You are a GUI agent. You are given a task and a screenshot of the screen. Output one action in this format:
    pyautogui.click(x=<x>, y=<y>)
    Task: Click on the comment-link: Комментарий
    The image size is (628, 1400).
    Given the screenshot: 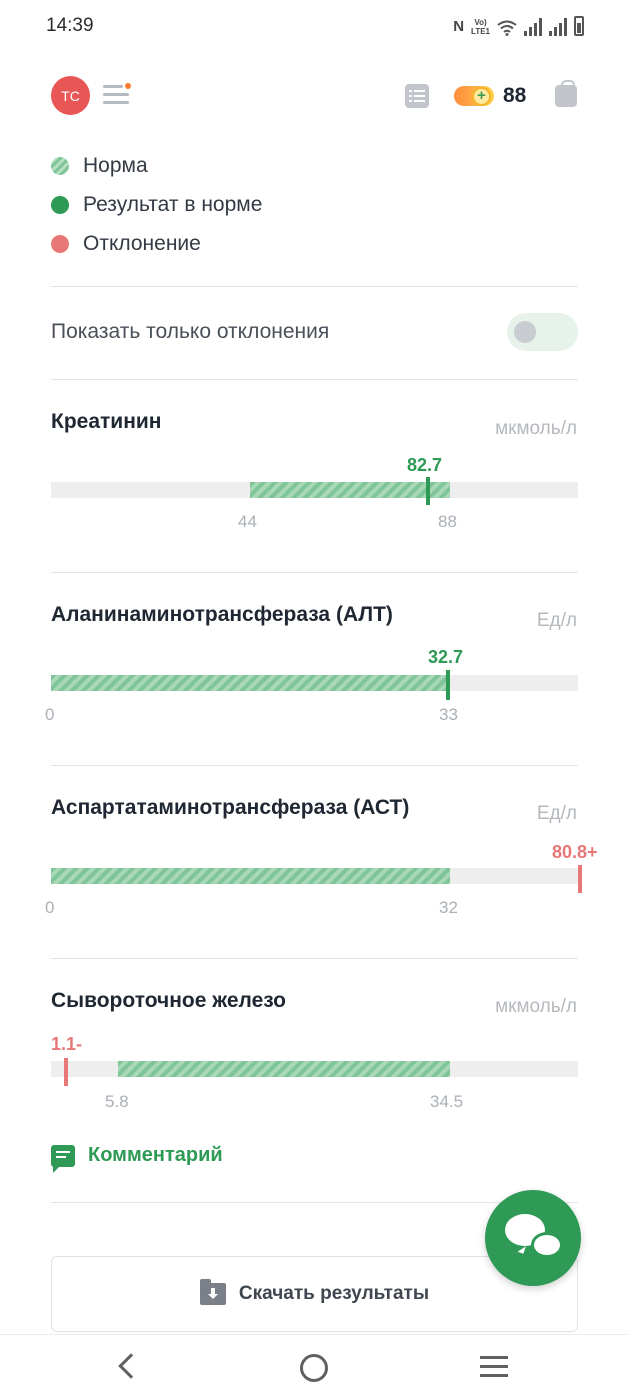 What is the action you would take?
    pyautogui.click(x=137, y=1158)
    